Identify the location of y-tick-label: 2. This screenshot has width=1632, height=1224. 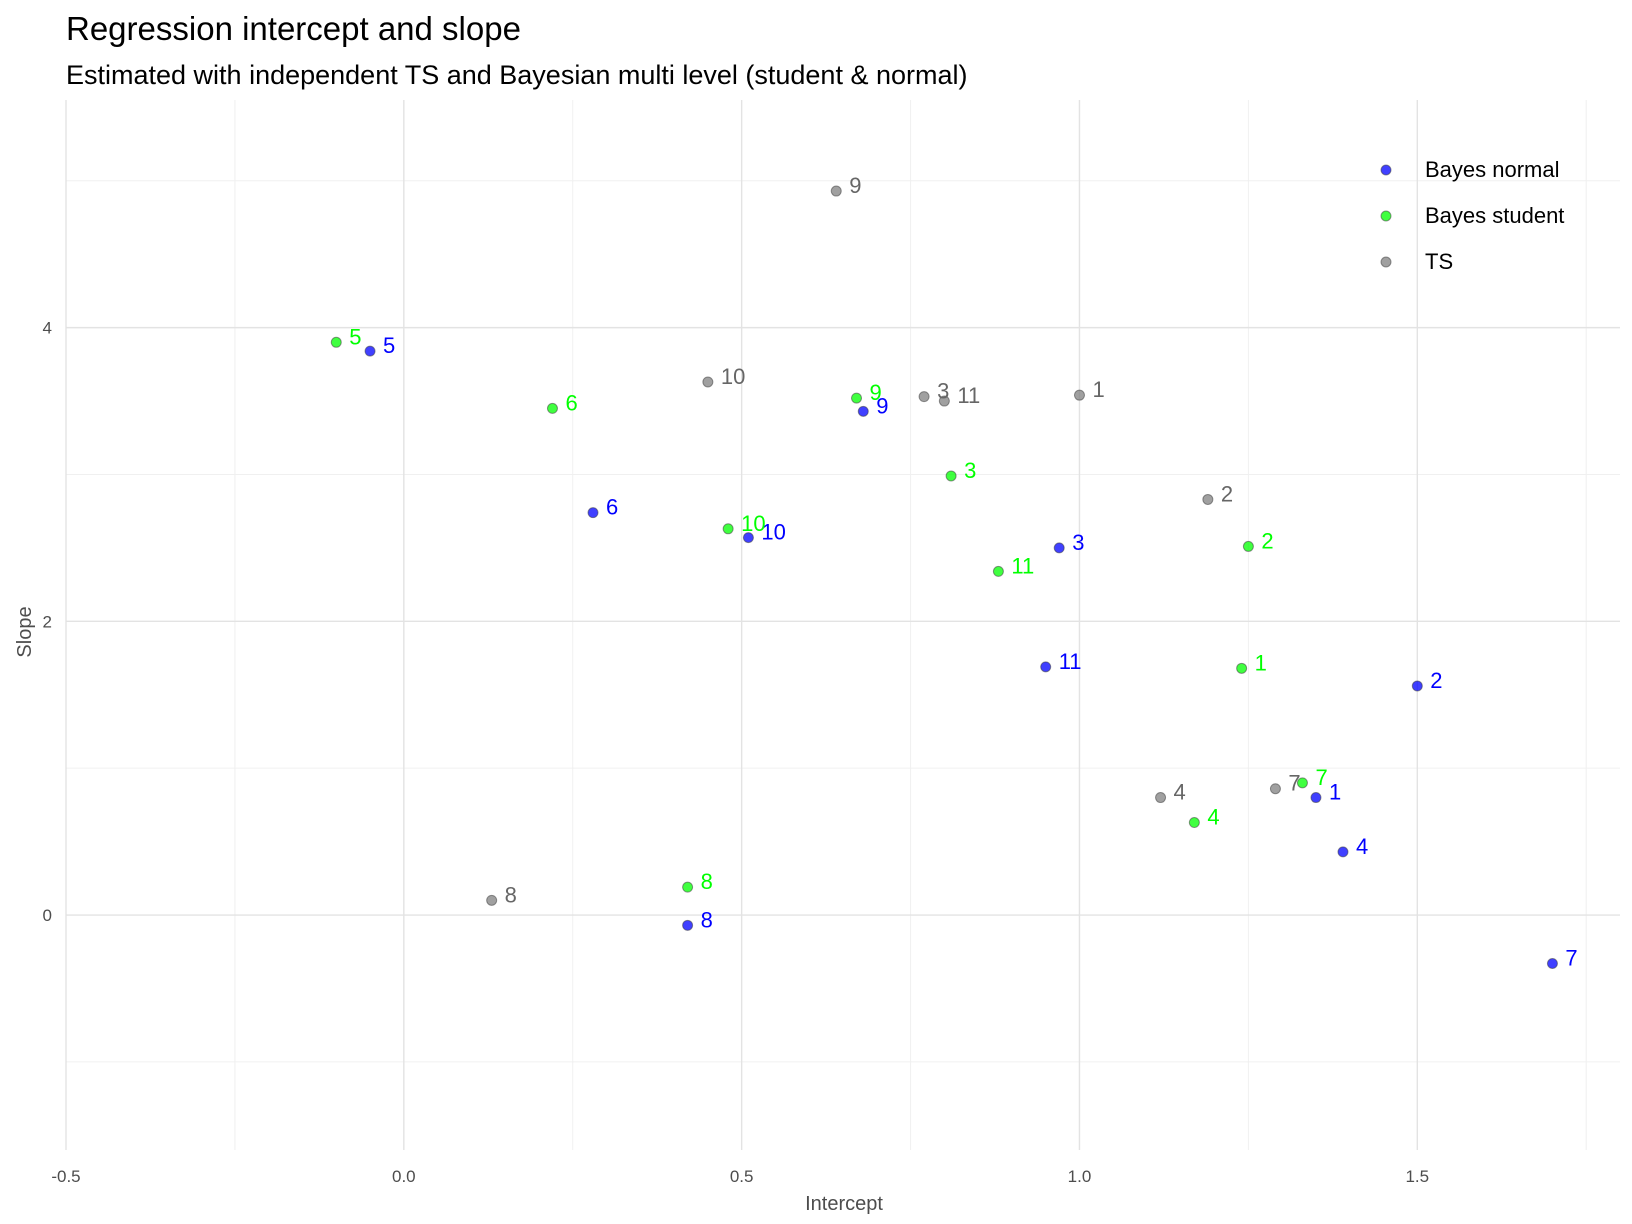
(47, 621).